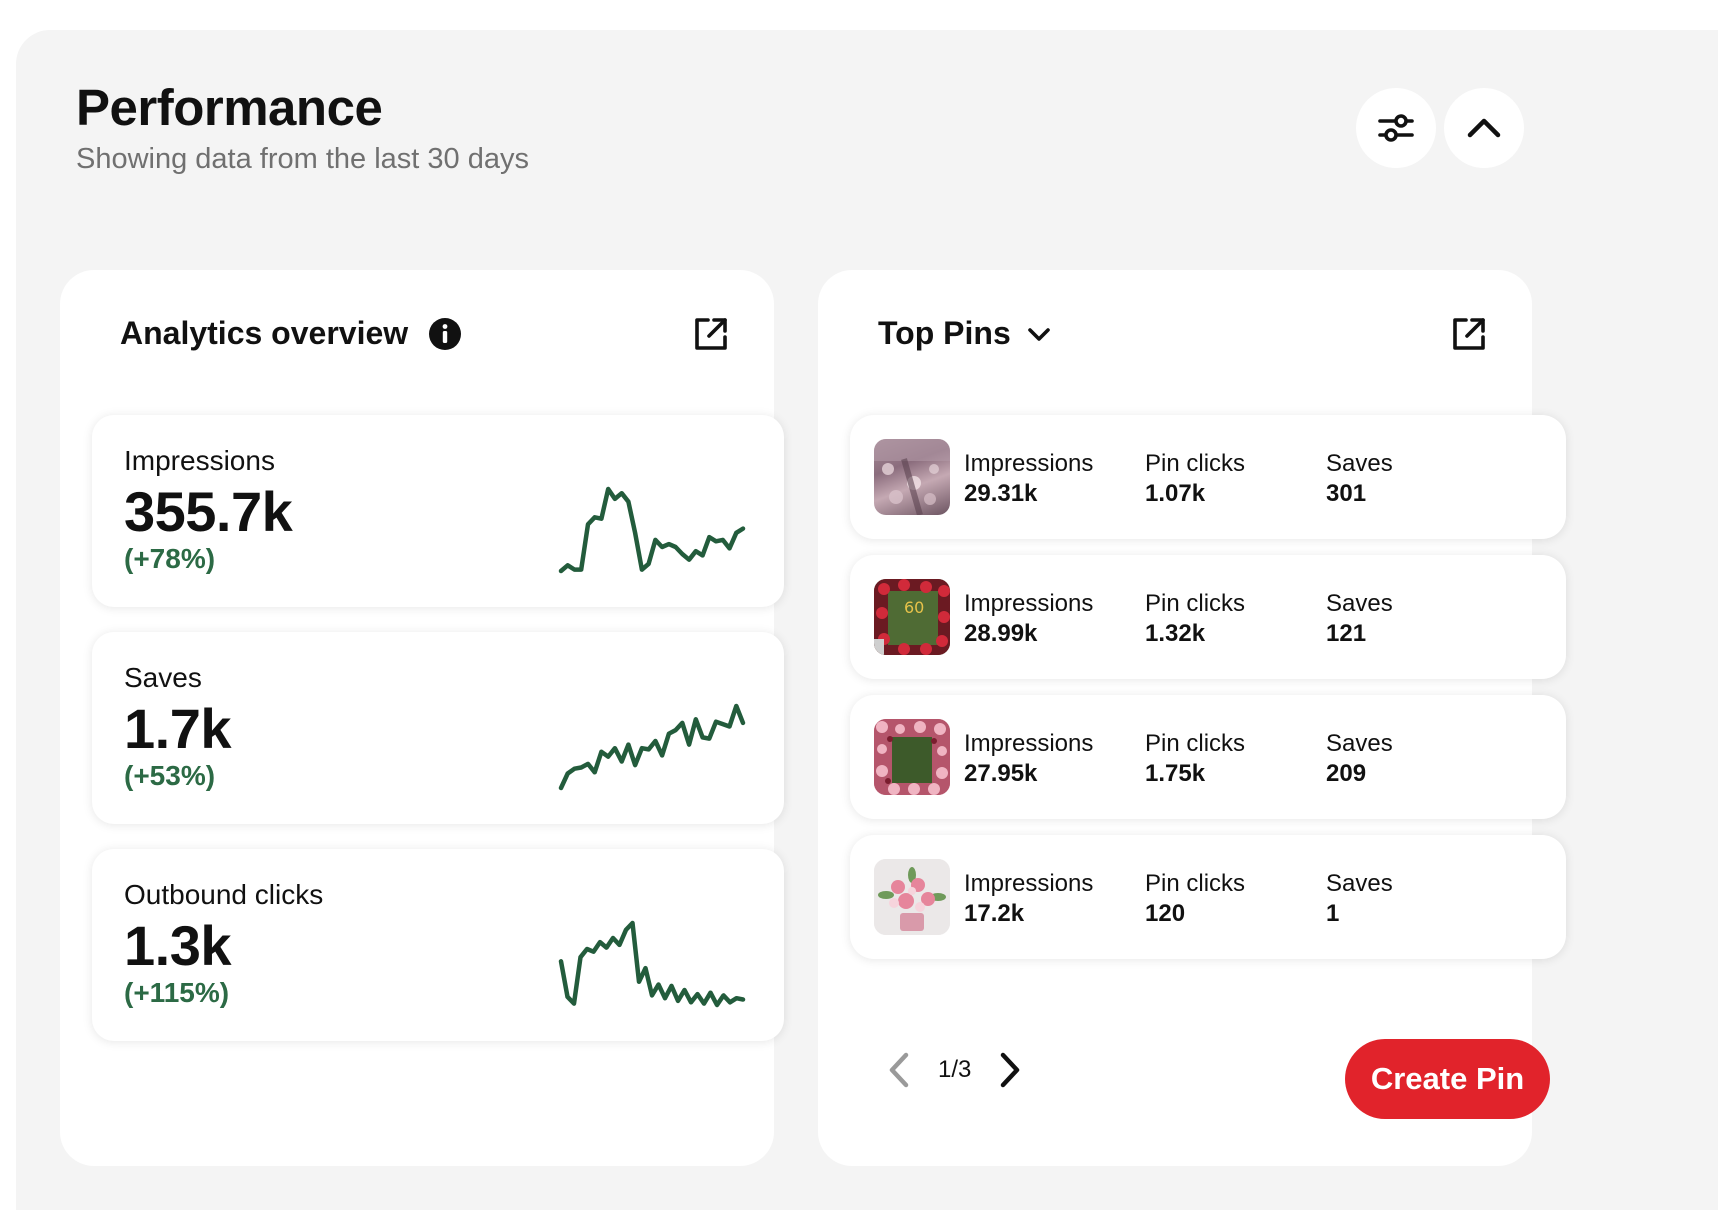 The width and height of the screenshot is (1718, 1210). What do you see at coordinates (224, 894) in the screenshot?
I see `metric-label: Outbound clicks` at bounding box center [224, 894].